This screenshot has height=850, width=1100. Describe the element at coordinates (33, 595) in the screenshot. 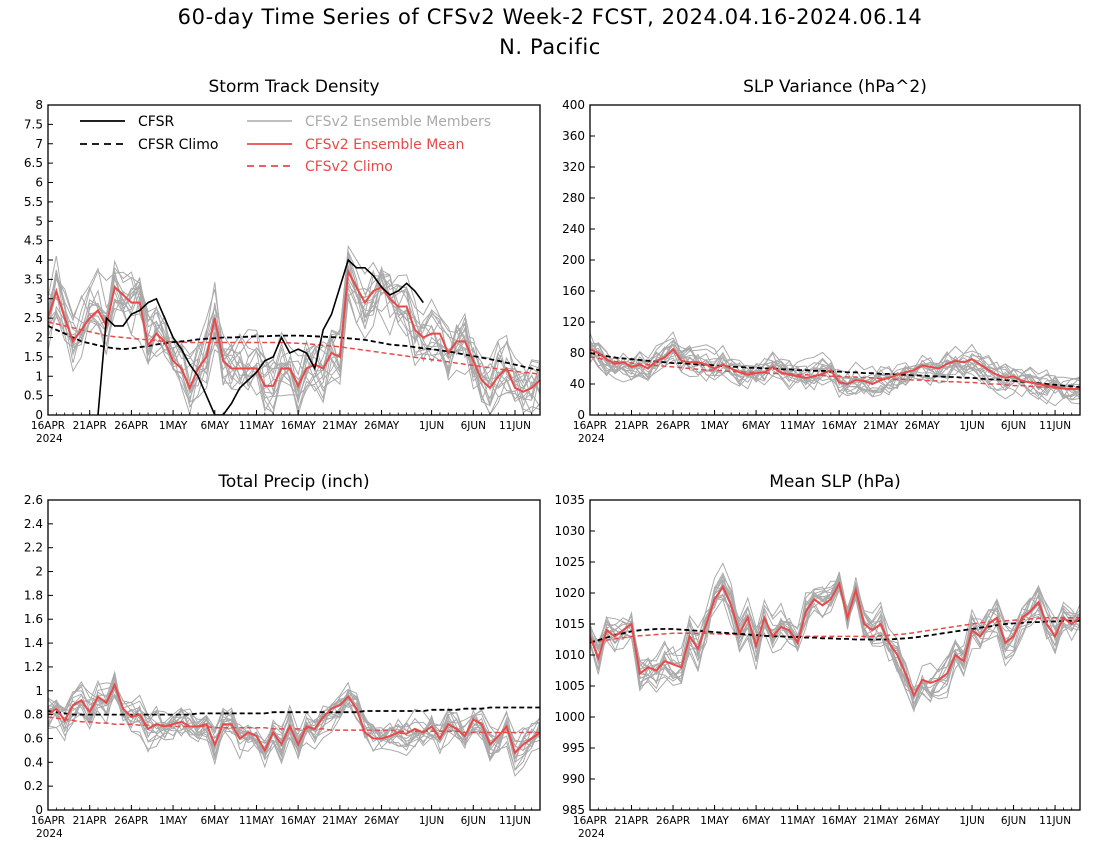

I see `y-tick-label: 1.8` at that location.